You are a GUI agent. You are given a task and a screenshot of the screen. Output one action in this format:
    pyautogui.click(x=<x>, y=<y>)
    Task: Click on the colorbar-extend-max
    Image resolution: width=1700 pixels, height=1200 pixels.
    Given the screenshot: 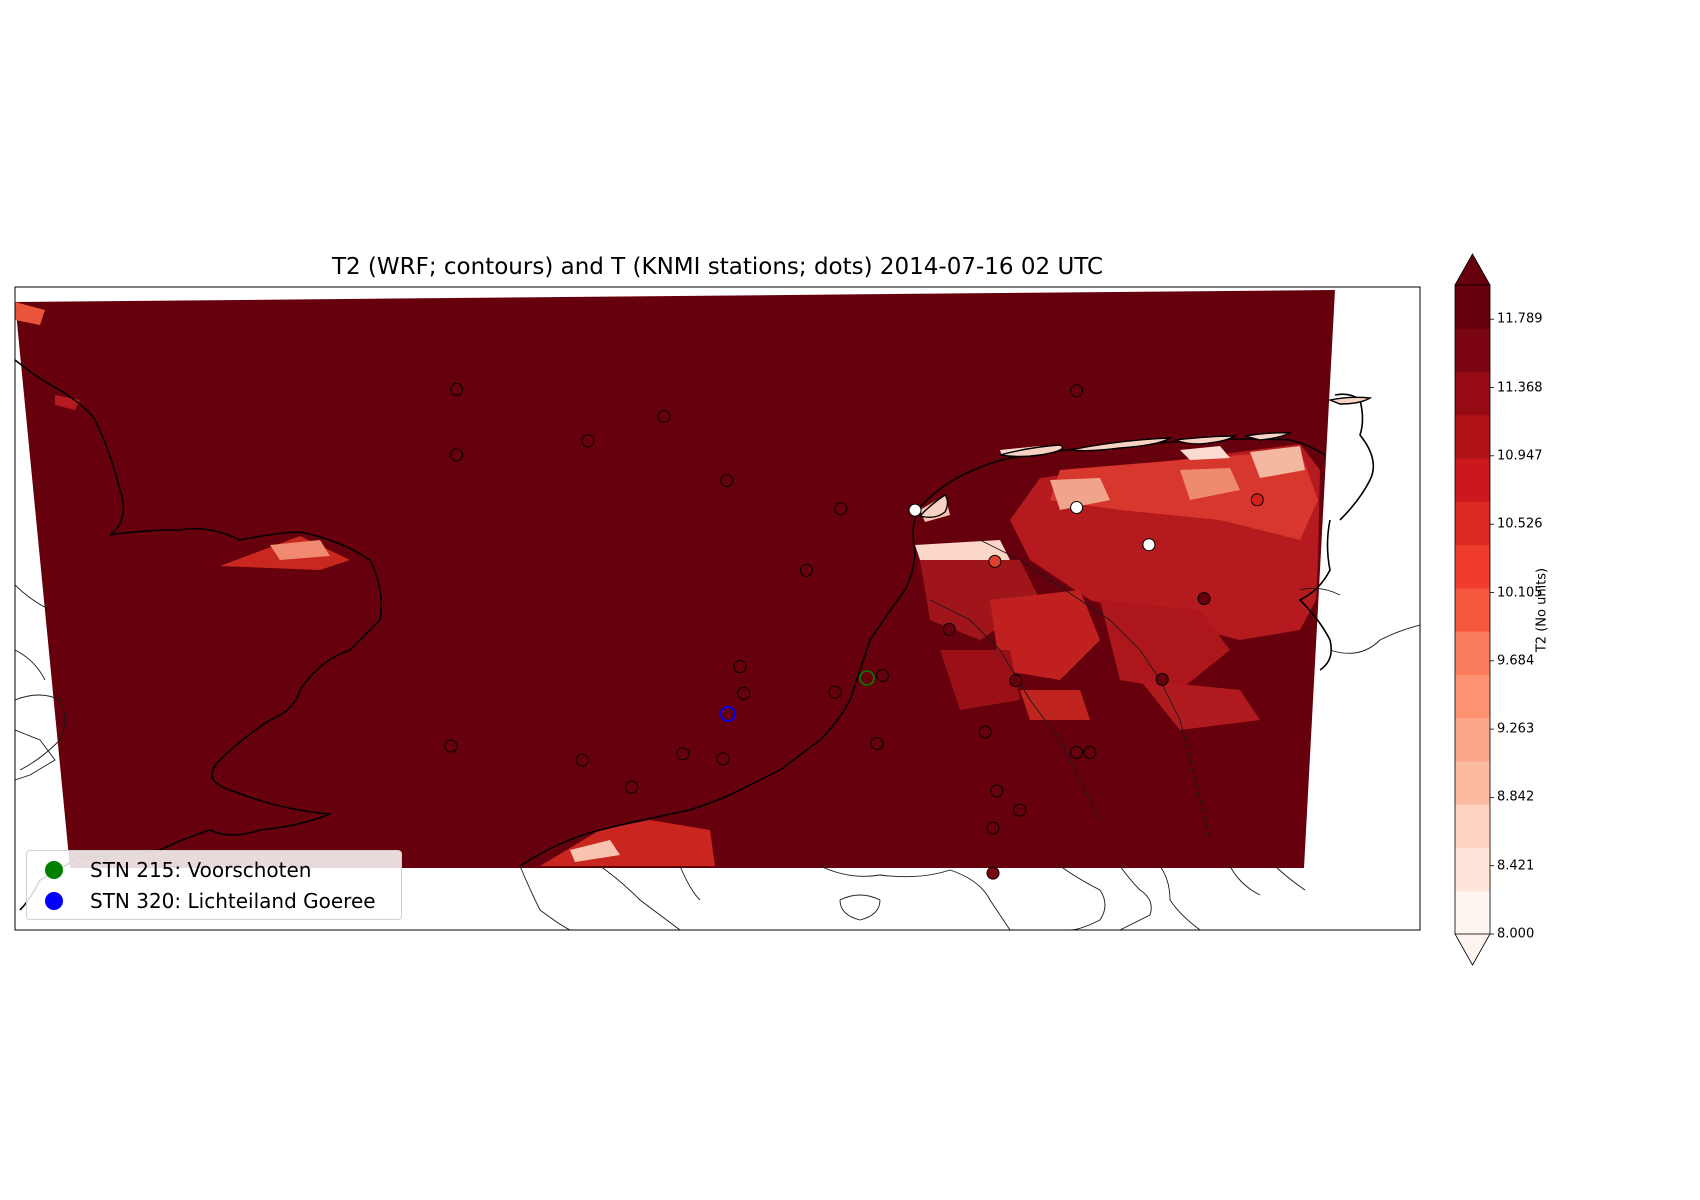 What is the action you would take?
    pyautogui.click(x=1472, y=269)
    